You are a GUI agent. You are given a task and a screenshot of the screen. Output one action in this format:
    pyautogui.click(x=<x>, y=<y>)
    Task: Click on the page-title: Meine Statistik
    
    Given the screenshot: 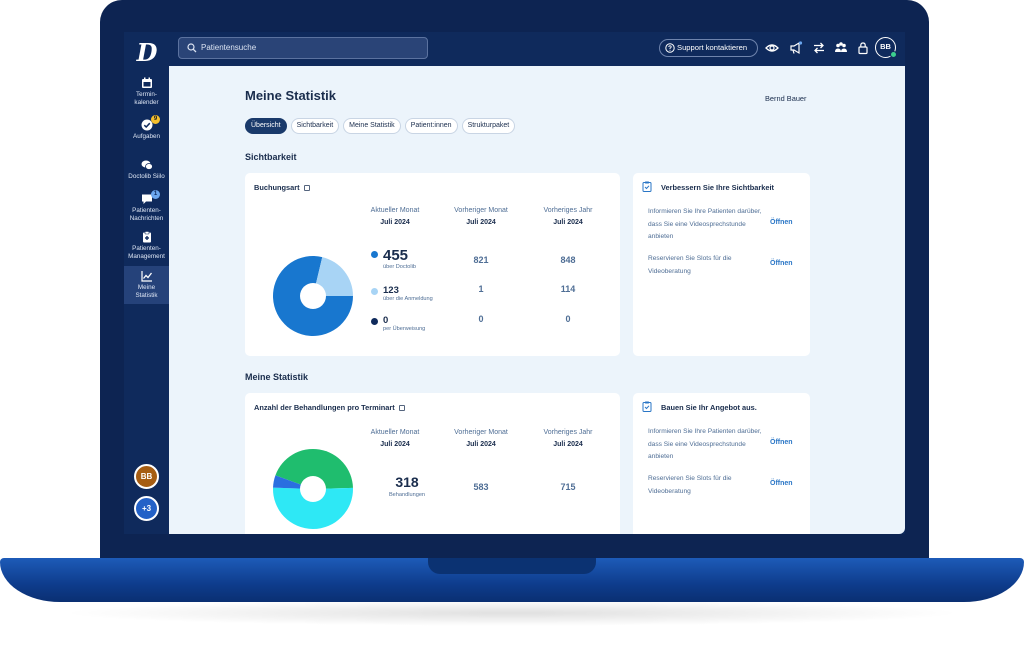 What is the action you would take?
    pyautogui.click(x=291, y=95)
    